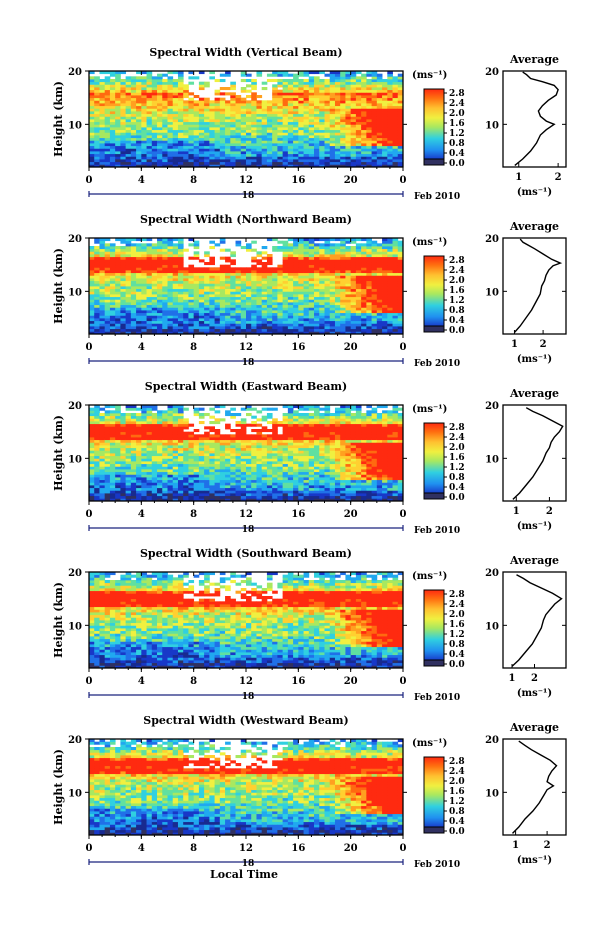 The image size is (616, 929). Describe the element at coordinates (245, 52) in the screenshot. I see `panel-title: Spectral Width (Vertical Beam)` at that location.